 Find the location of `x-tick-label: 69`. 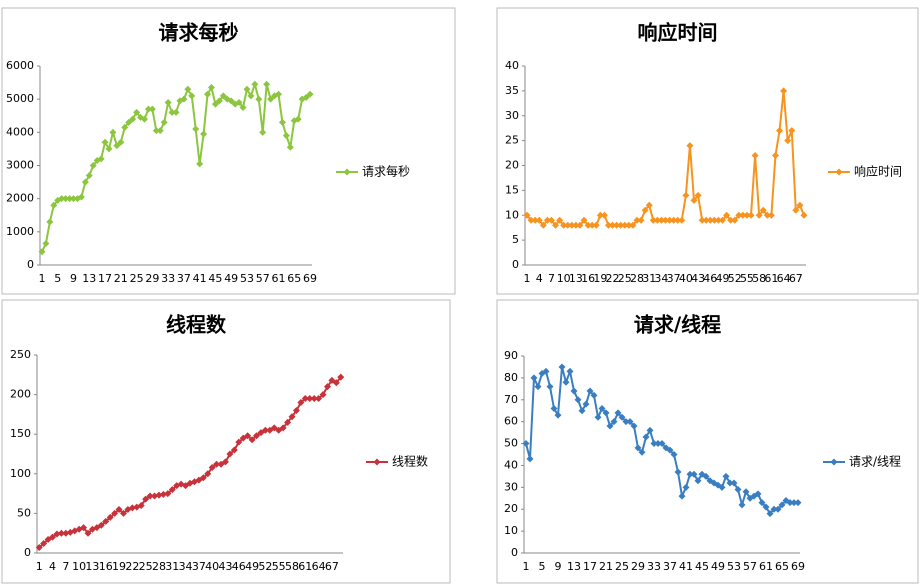

x-tick-label: 69 is located at coordinates (310, 278).